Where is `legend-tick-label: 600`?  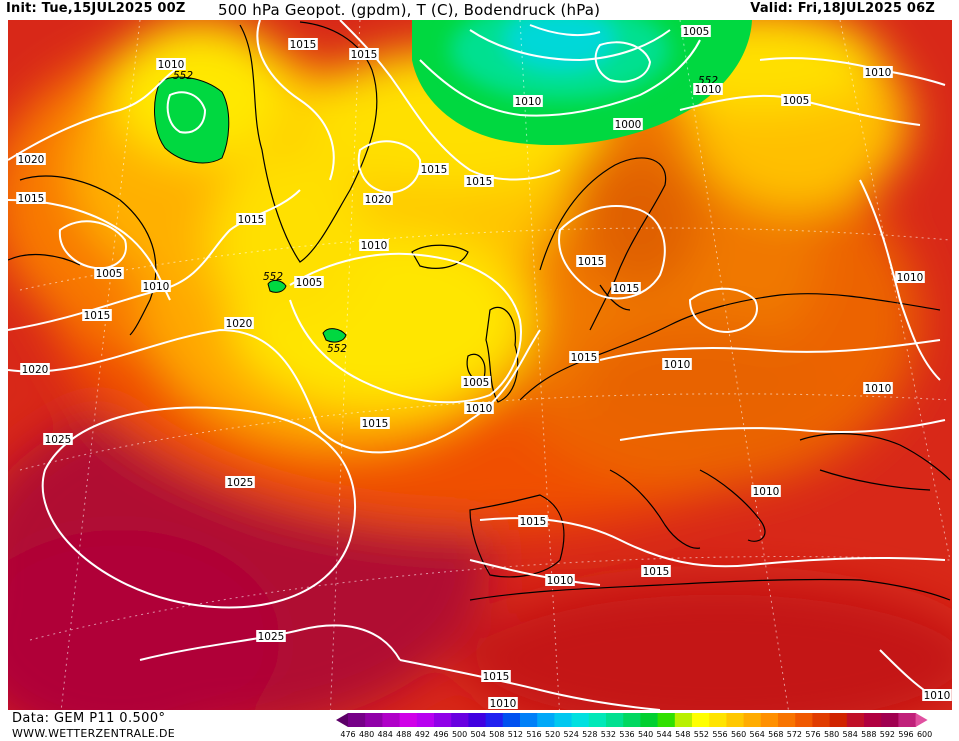
legend-tick-label: 600 is located at coordinates (924, 734).